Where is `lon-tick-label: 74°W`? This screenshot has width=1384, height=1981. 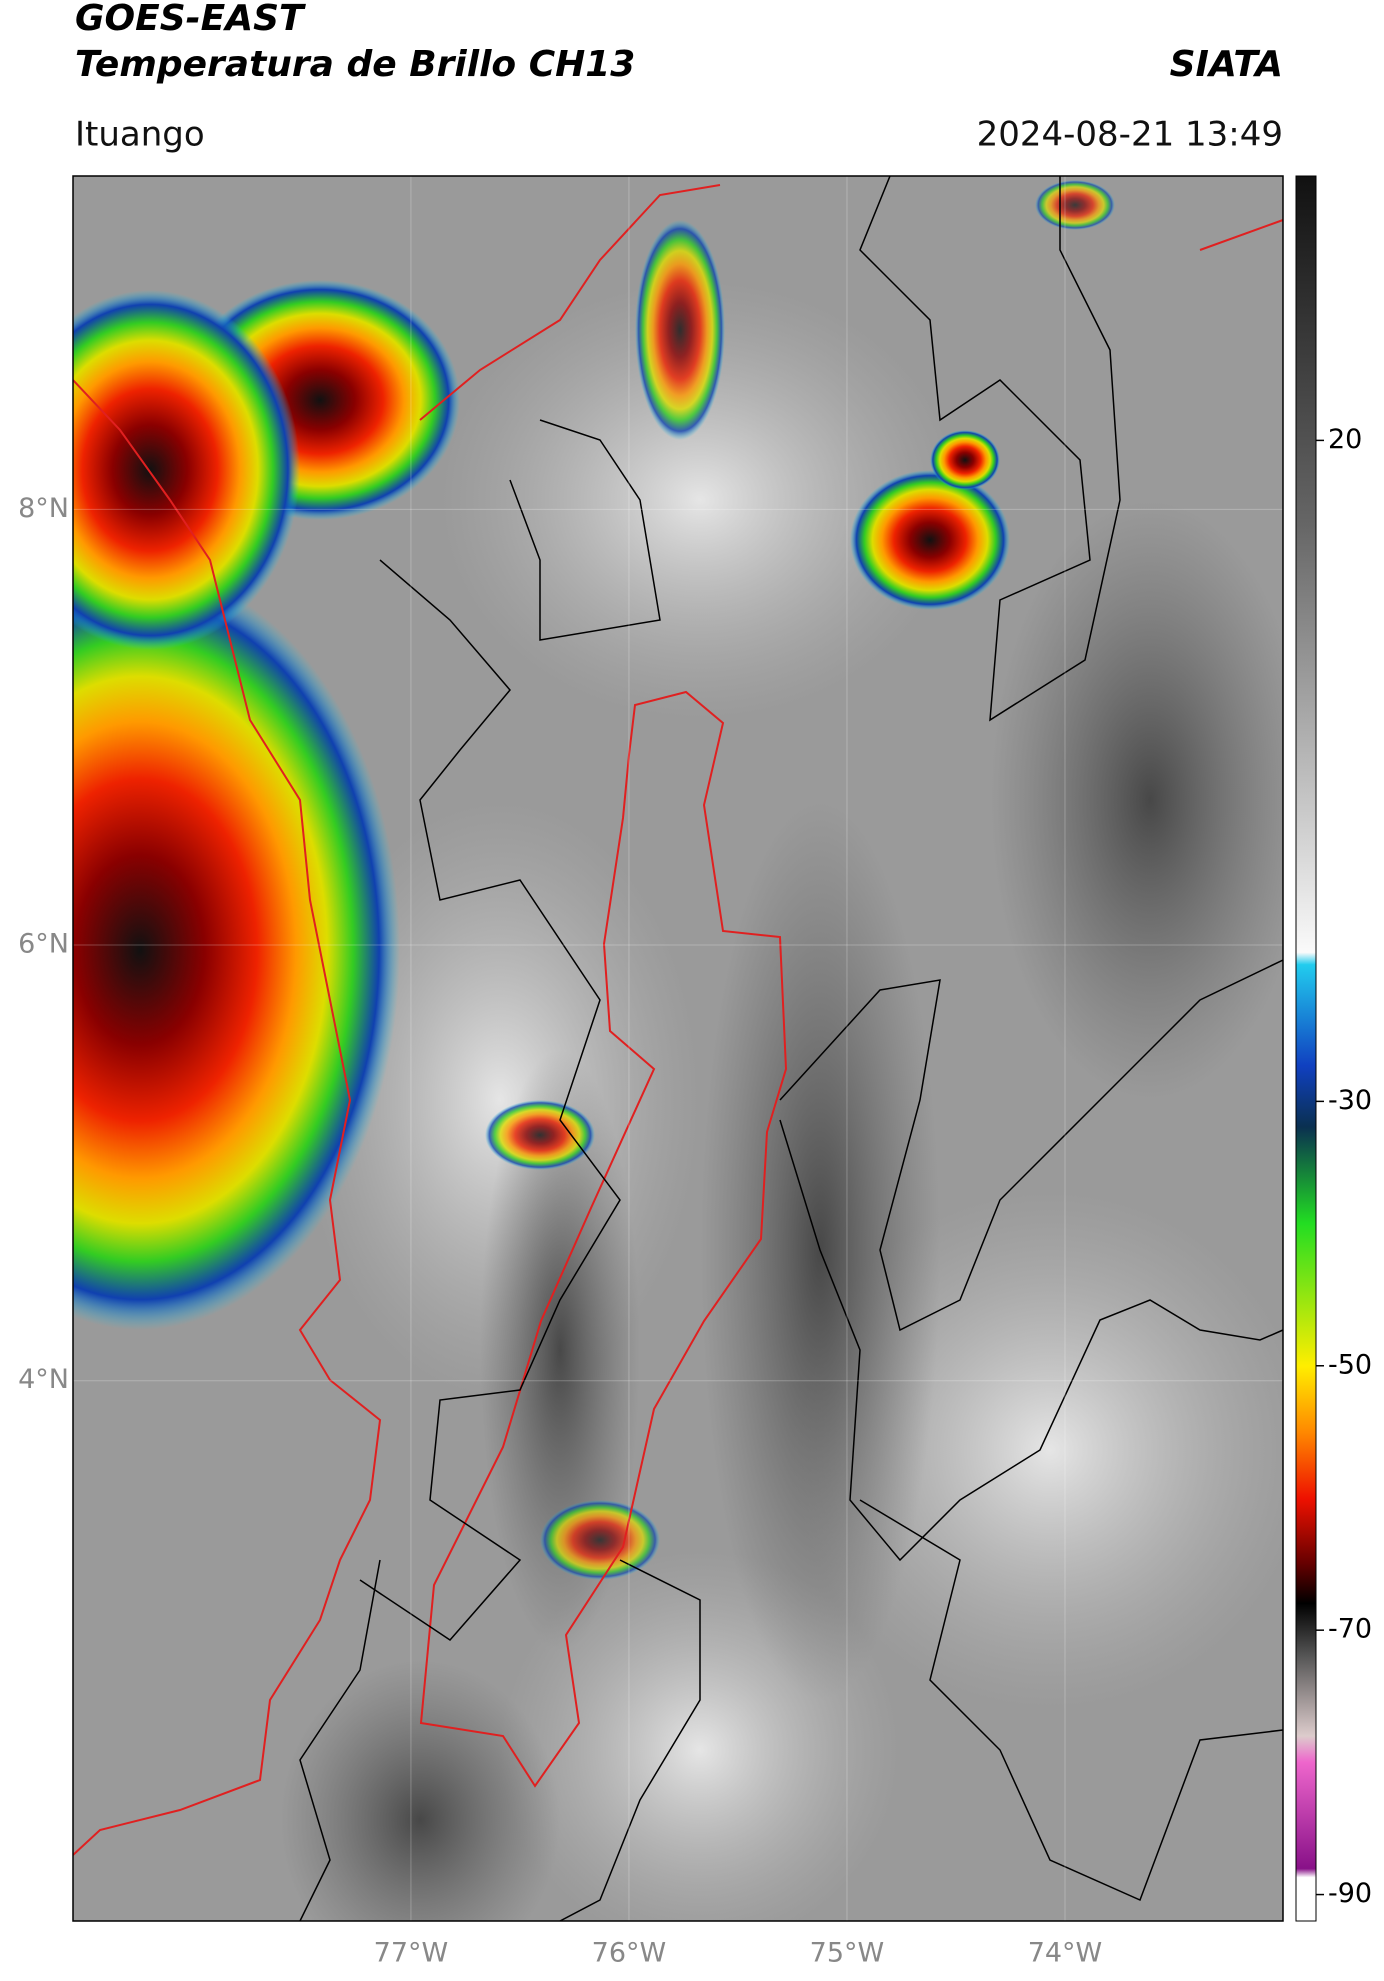
lon-tick-label: 74°W is located at coordinates (1065, 1953).